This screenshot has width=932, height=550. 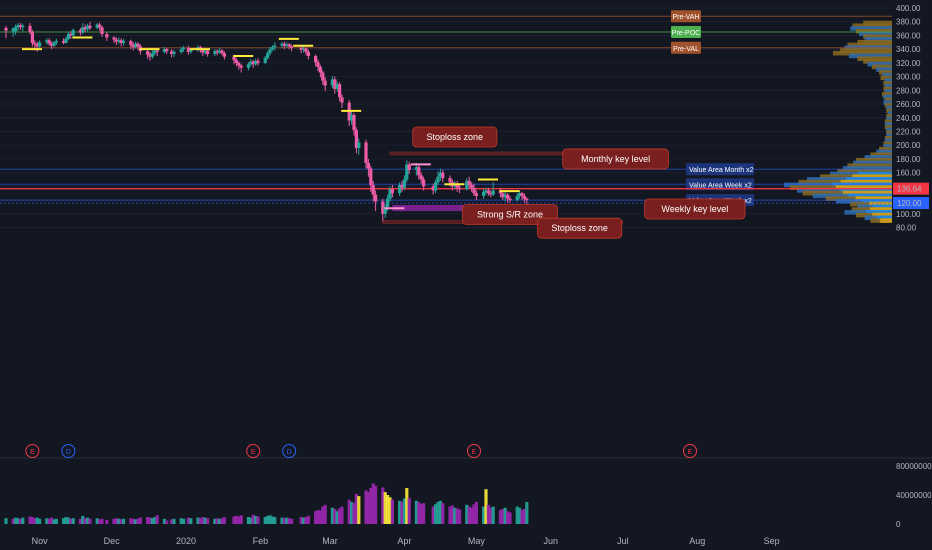 What do you see at coordinates (406, 541) in the screenshot?
I see `time-axis: Nov Dec 2020 Feb Mar Apr May Jun Jul Aug Sep` at bounding box center [406, 541].